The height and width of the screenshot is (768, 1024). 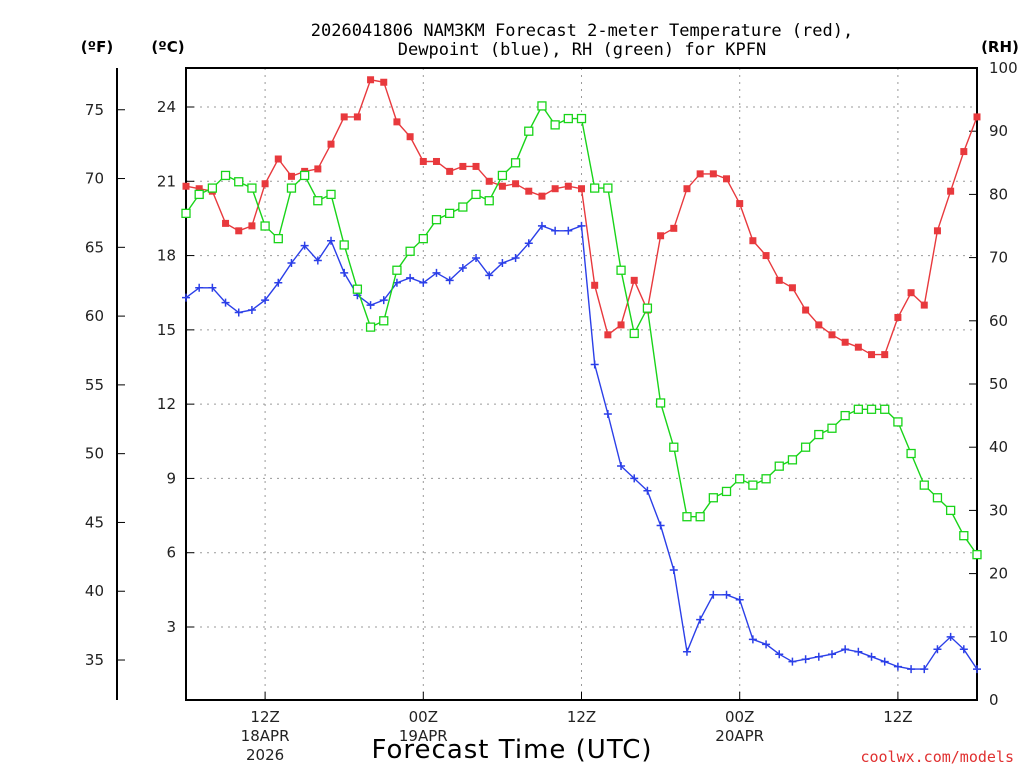 I want to click on rh-tick-label: 10, so click(x=998, y=637).